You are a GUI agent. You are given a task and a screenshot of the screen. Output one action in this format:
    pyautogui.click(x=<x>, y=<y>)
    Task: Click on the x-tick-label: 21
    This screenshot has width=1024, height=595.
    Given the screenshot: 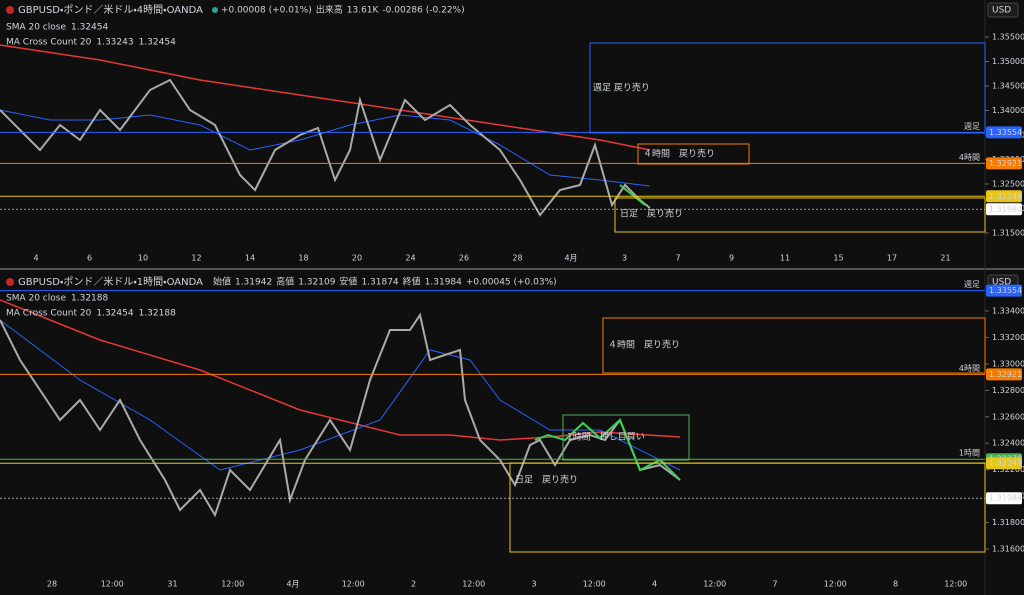 What is the action you would take?
    pyautogui.click(x=945, y=258)
    